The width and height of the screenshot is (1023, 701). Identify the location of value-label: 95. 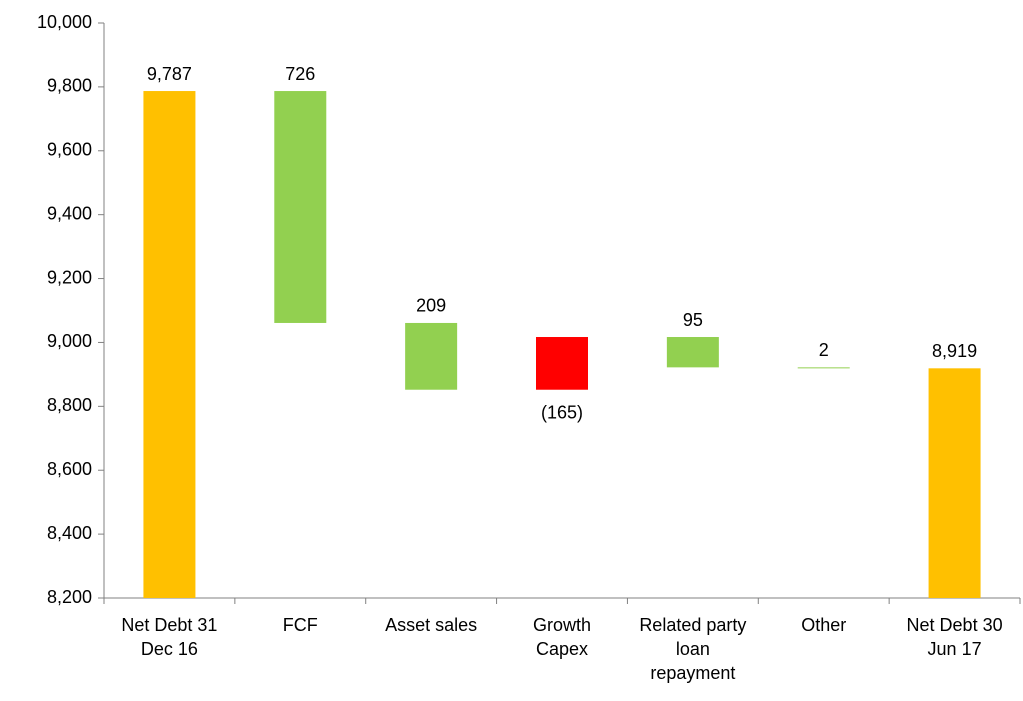
(693, 320).